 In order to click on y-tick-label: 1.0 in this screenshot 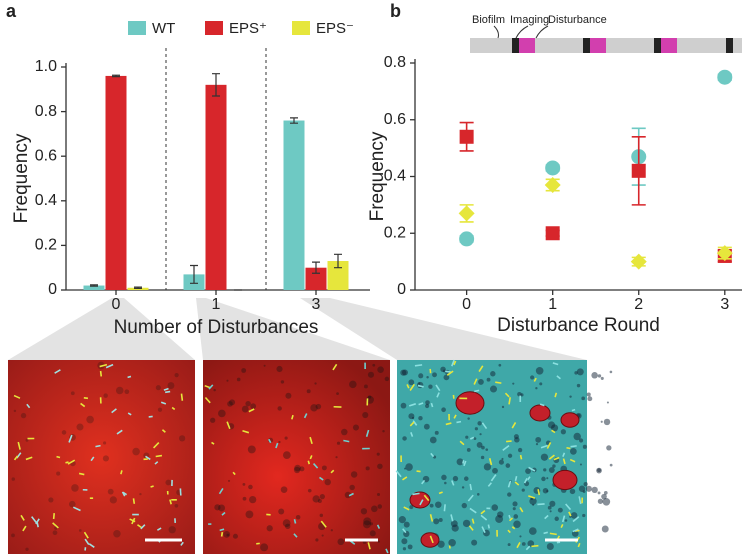, I will do `click(46, 66)`.